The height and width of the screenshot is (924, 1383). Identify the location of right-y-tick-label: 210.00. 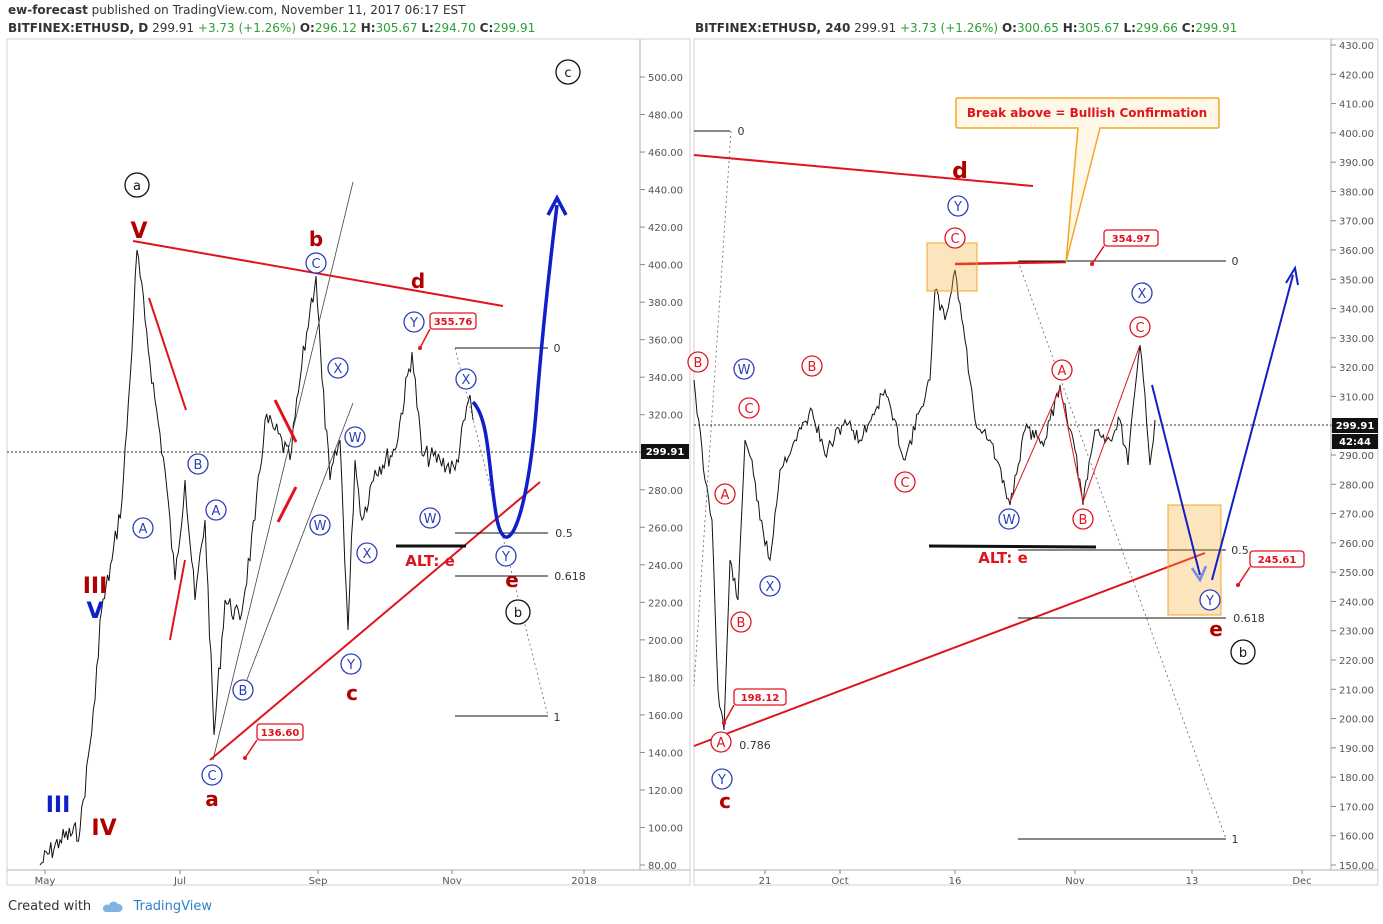
(1356, 690).